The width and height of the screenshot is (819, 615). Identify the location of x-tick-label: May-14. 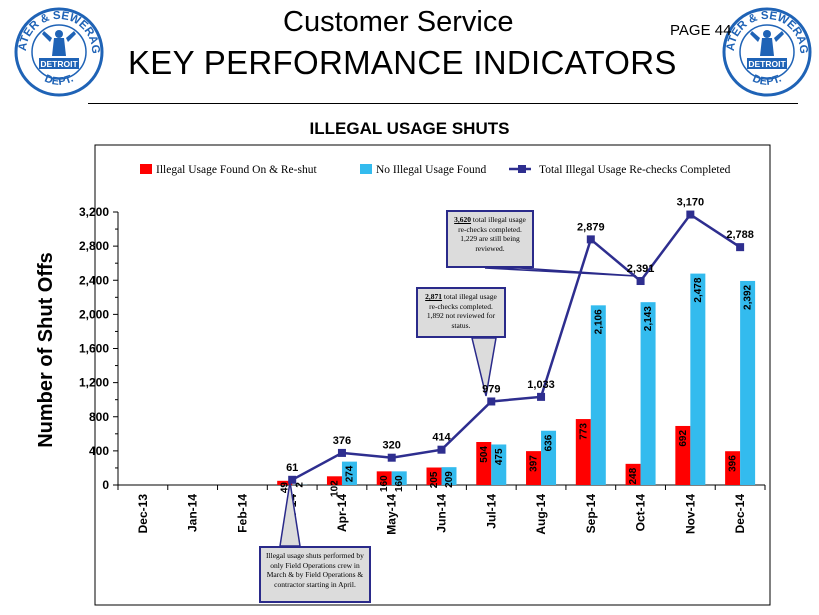
(392, 514).